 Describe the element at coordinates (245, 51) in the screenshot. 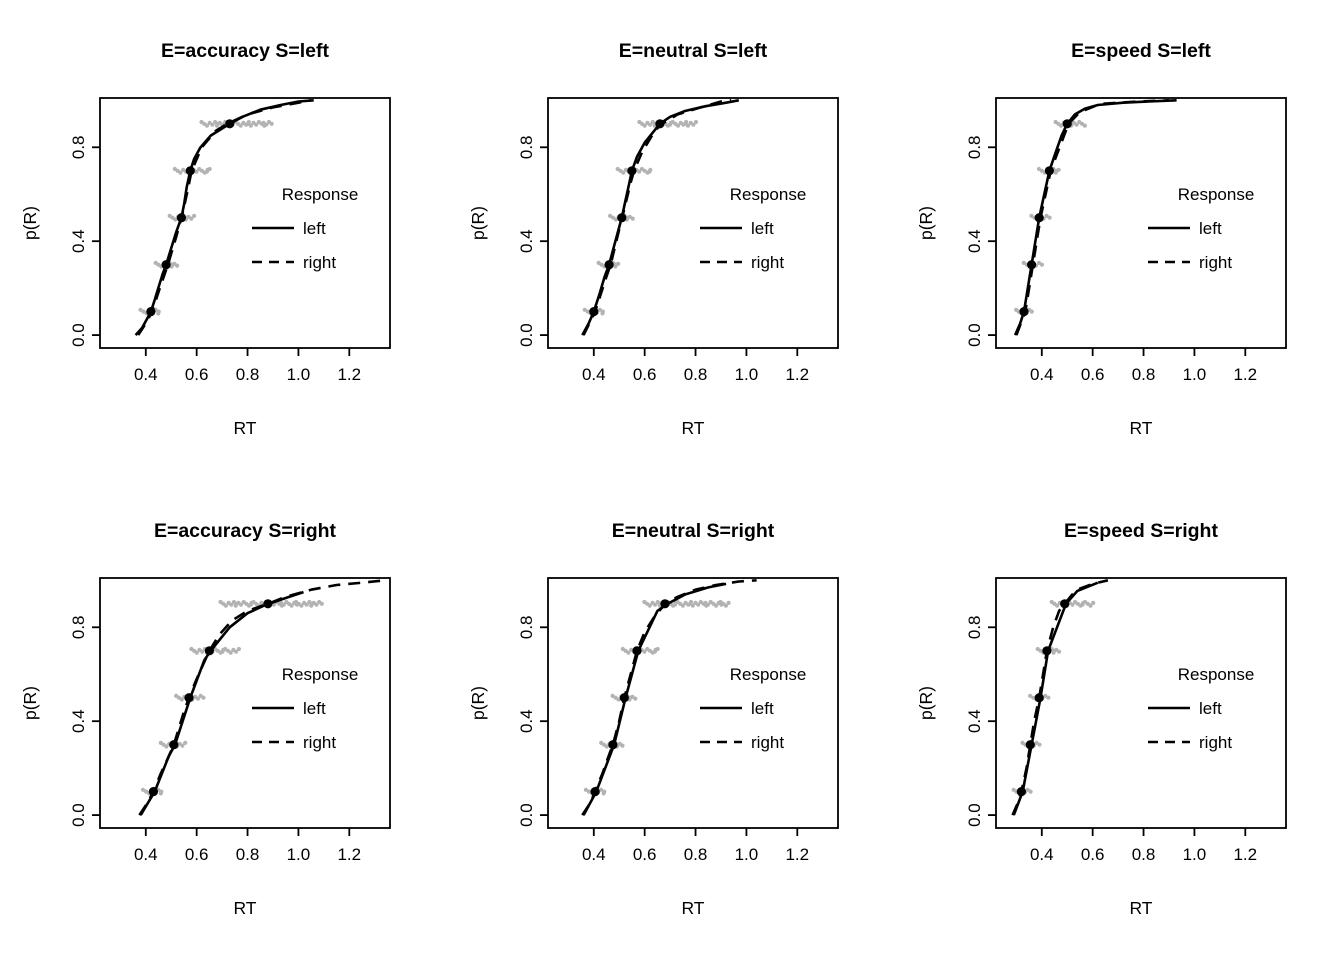

I see `panel-title: E=accuracy S=left` at that location.